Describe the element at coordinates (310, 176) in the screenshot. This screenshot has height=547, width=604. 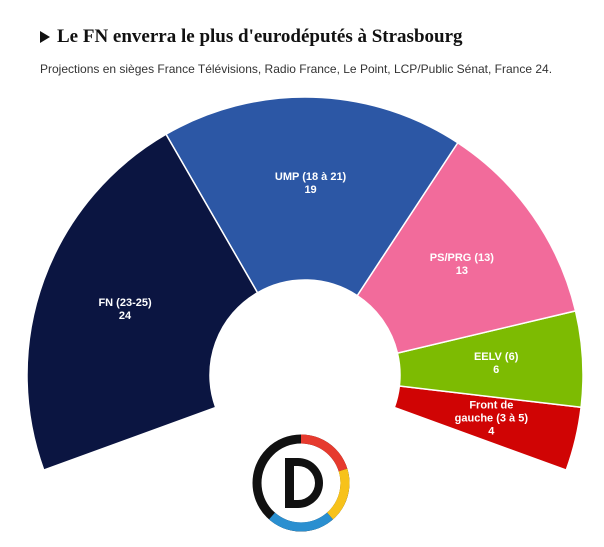
I see `category-label: UMP (18 à 21)` at that location.